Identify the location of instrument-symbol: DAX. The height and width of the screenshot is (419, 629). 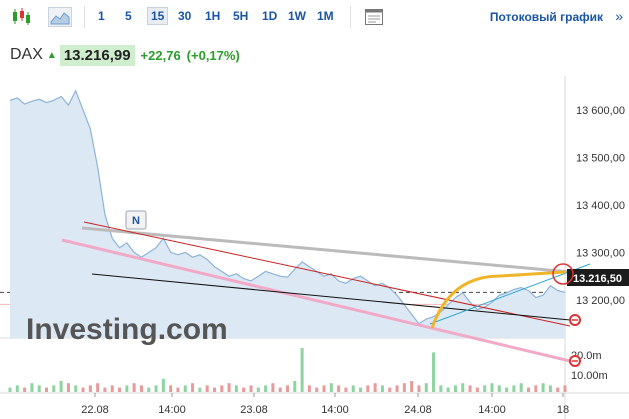
(26, 54).